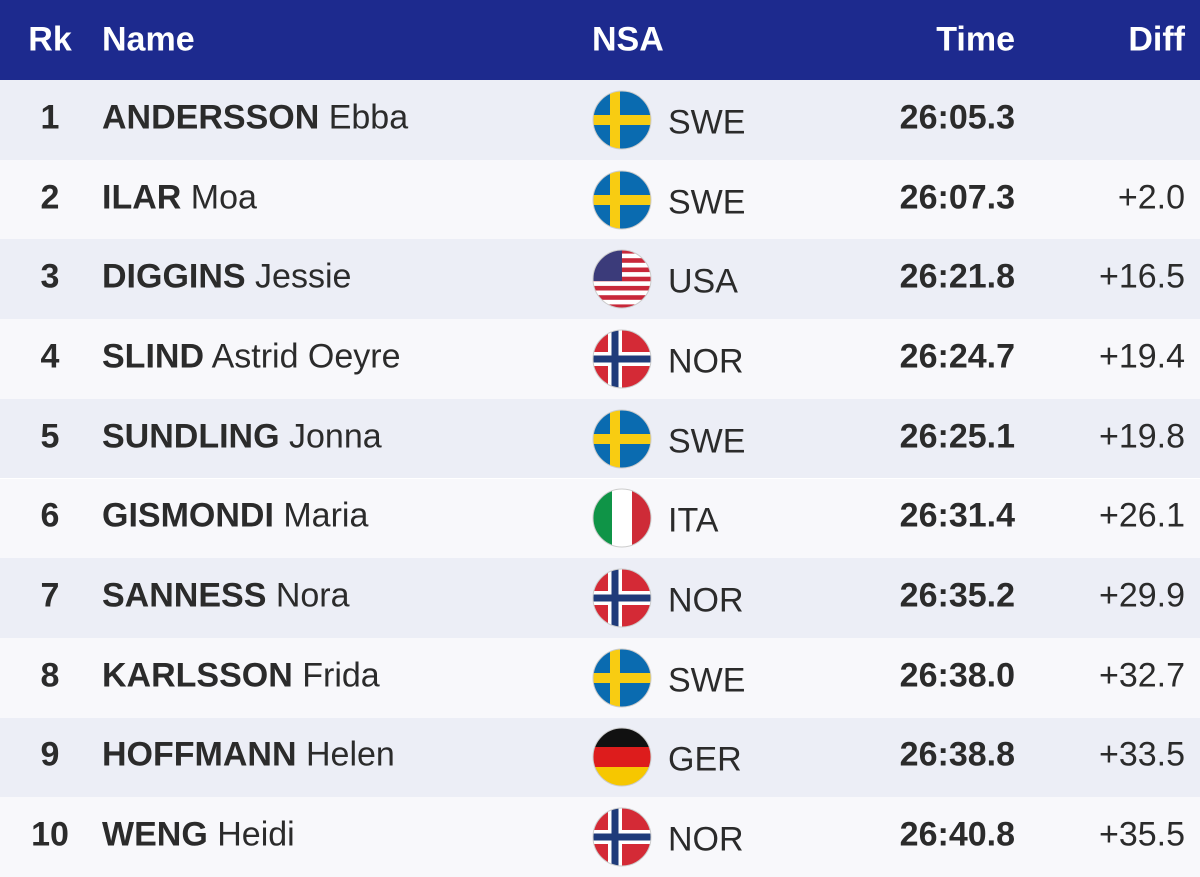 The height and width of the screenshot is (877, 1200). What do you see at coordinates (957, 675) in the screenshot?
I see `time: 26:38.0` at bounding box center [957, 675].